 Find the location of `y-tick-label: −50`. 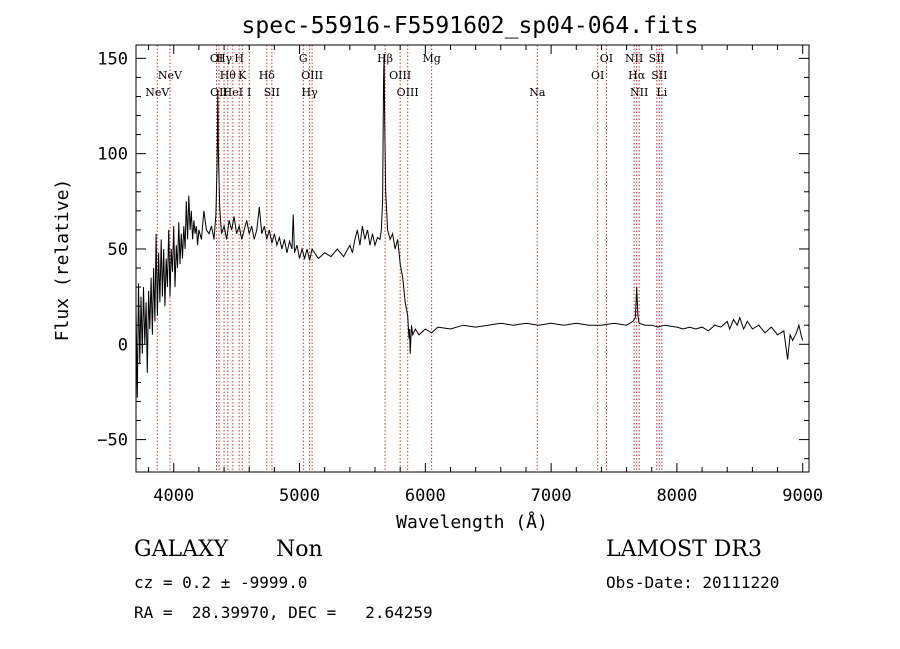

y-tick-label: −50 is located at coordinates (112, 441).